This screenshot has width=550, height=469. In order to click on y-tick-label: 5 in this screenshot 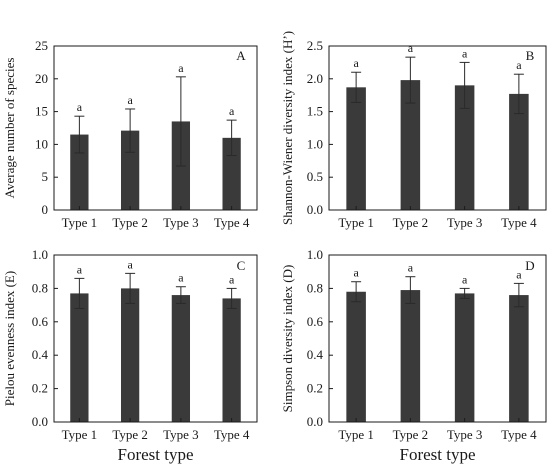, I will do `click(45, 176)`.